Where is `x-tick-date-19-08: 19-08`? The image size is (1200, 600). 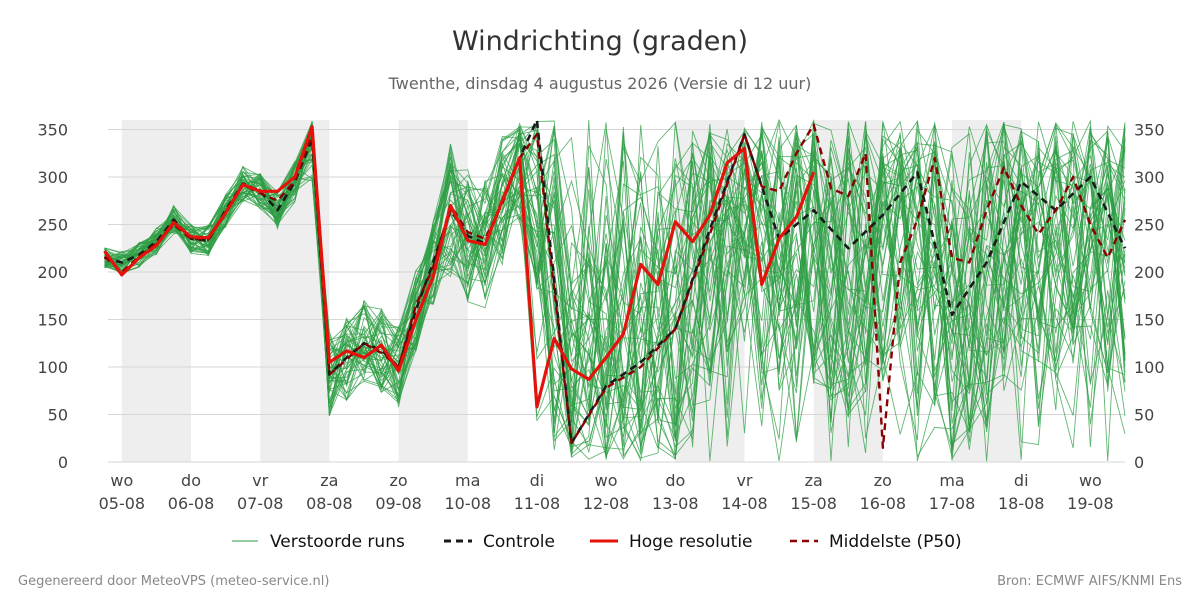
x-tick-date-19-08: 19-08 is located at coordinates (1090, 503).